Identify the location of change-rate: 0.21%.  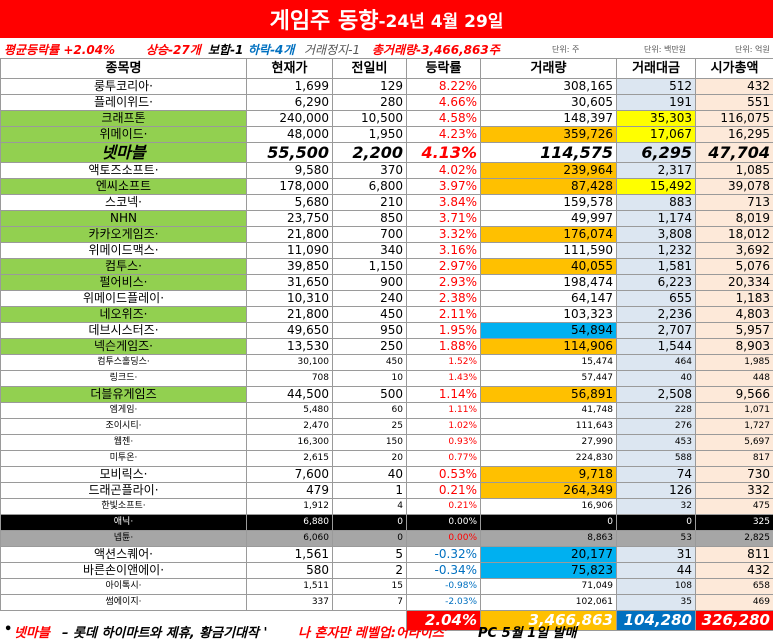
(444, 491).